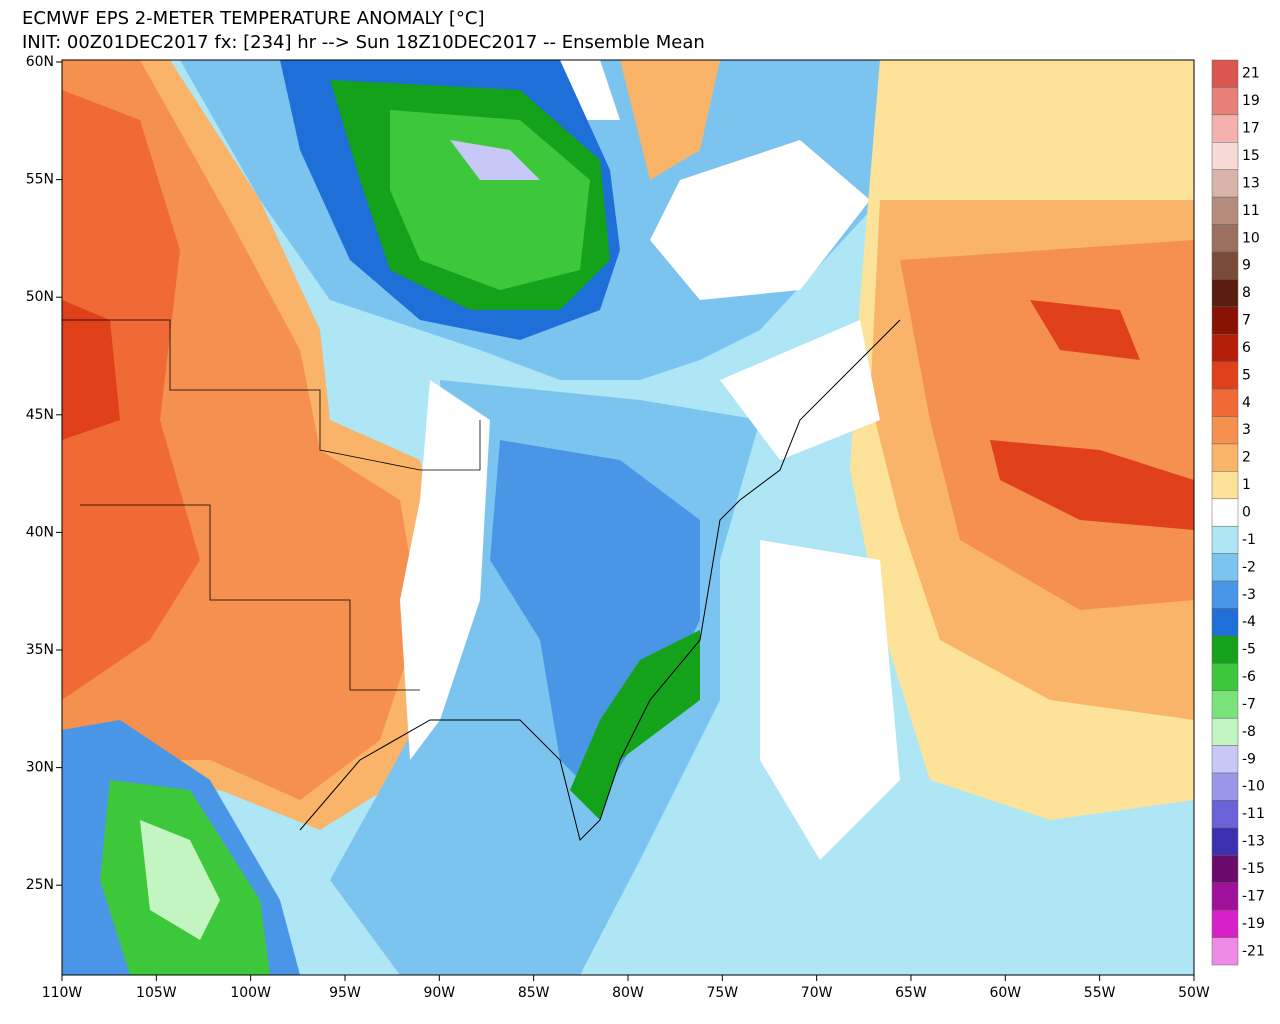 The image size is (1280, 1024). I want to click on legend-label: 5, so click(1246, 375).